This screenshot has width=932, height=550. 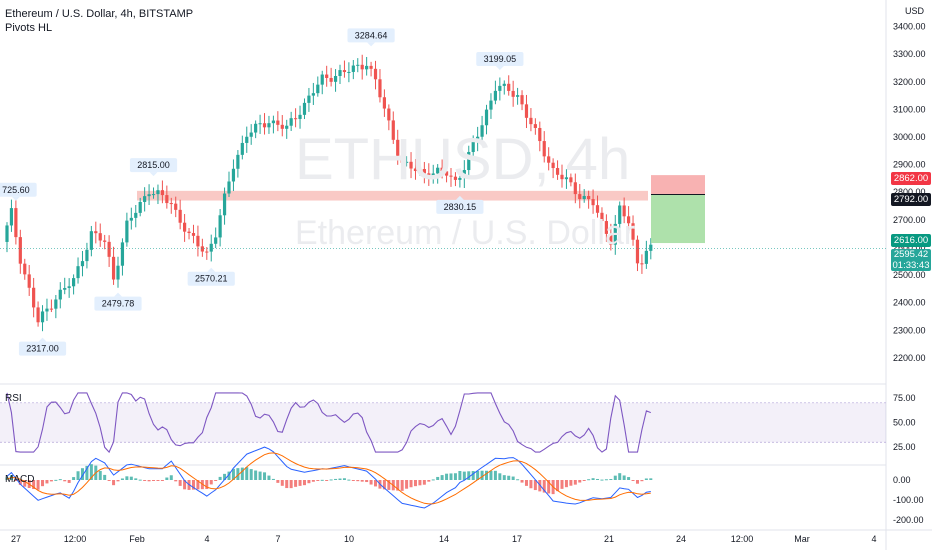 What do you see at coordinates (909, 165) in the screenshot?
I see `price-tick-label: 2900.00` at bounding box center [909, 165].